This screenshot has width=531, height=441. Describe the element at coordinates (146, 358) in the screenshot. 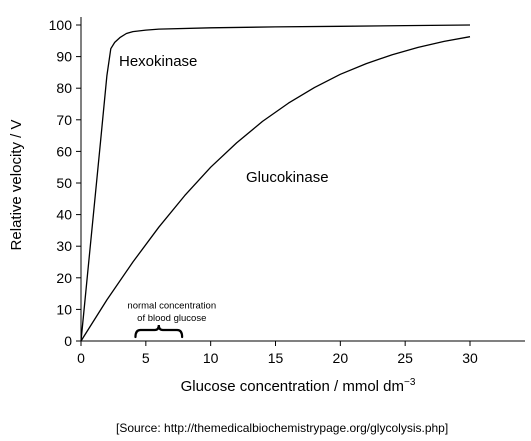

I see `x-tick-label: 5` at that location.